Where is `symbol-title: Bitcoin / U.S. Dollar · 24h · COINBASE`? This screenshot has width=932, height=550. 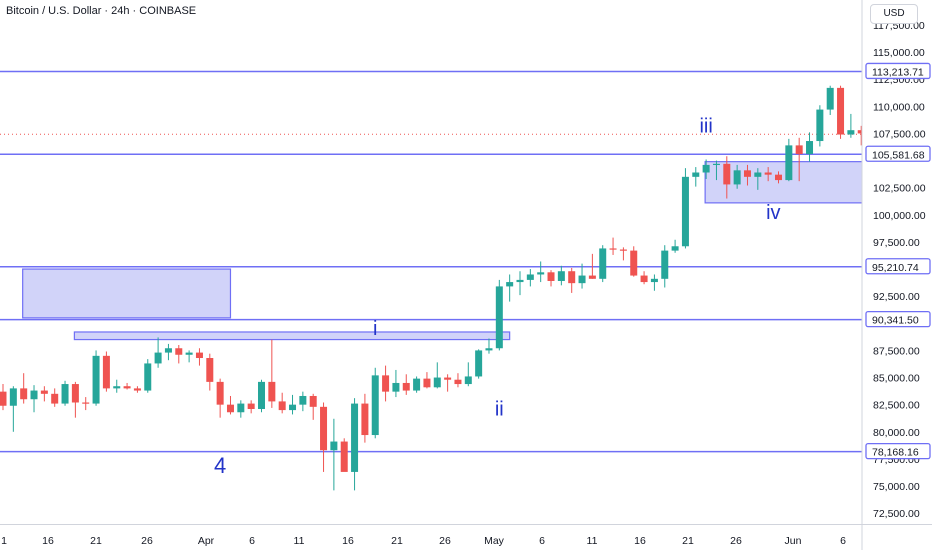 symbol-title: Bitcoin / U.S. Dollar · 24h · COINBASE is located at coordinates (101, 11).